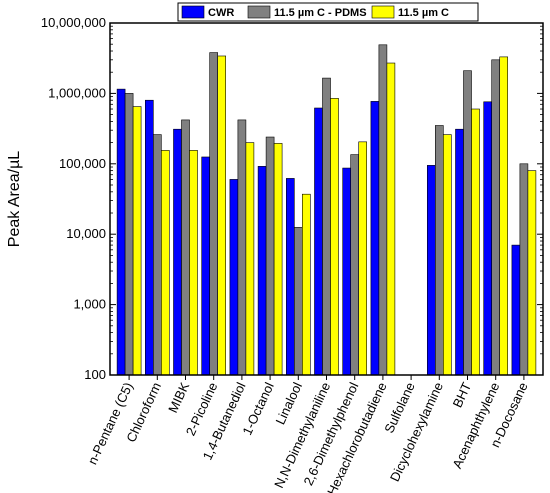  I want to click on legend: CWR 11.5 µm C - PDMS 11.5 µm C, so click(328, 12).